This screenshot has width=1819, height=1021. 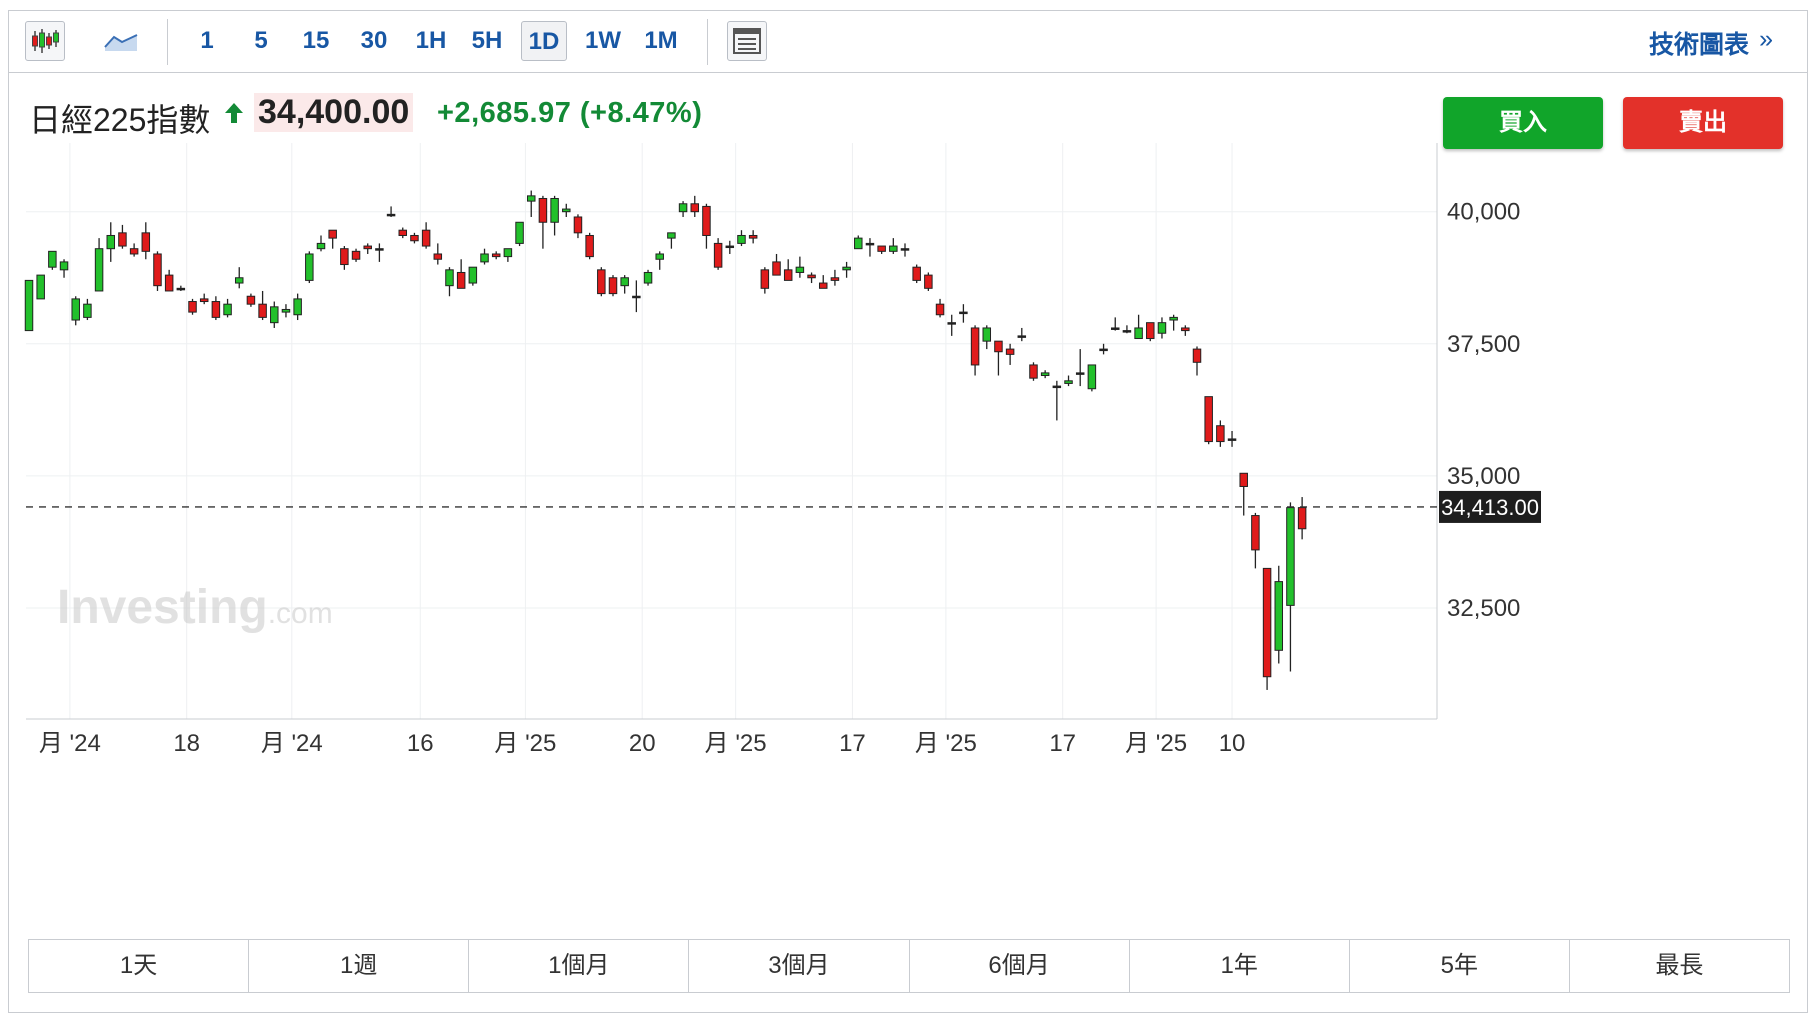 What do you see at coordinates (120, 120) in the screenshot?
I see `instrument-name: 日經225指數` at bounding box center [120, 120].